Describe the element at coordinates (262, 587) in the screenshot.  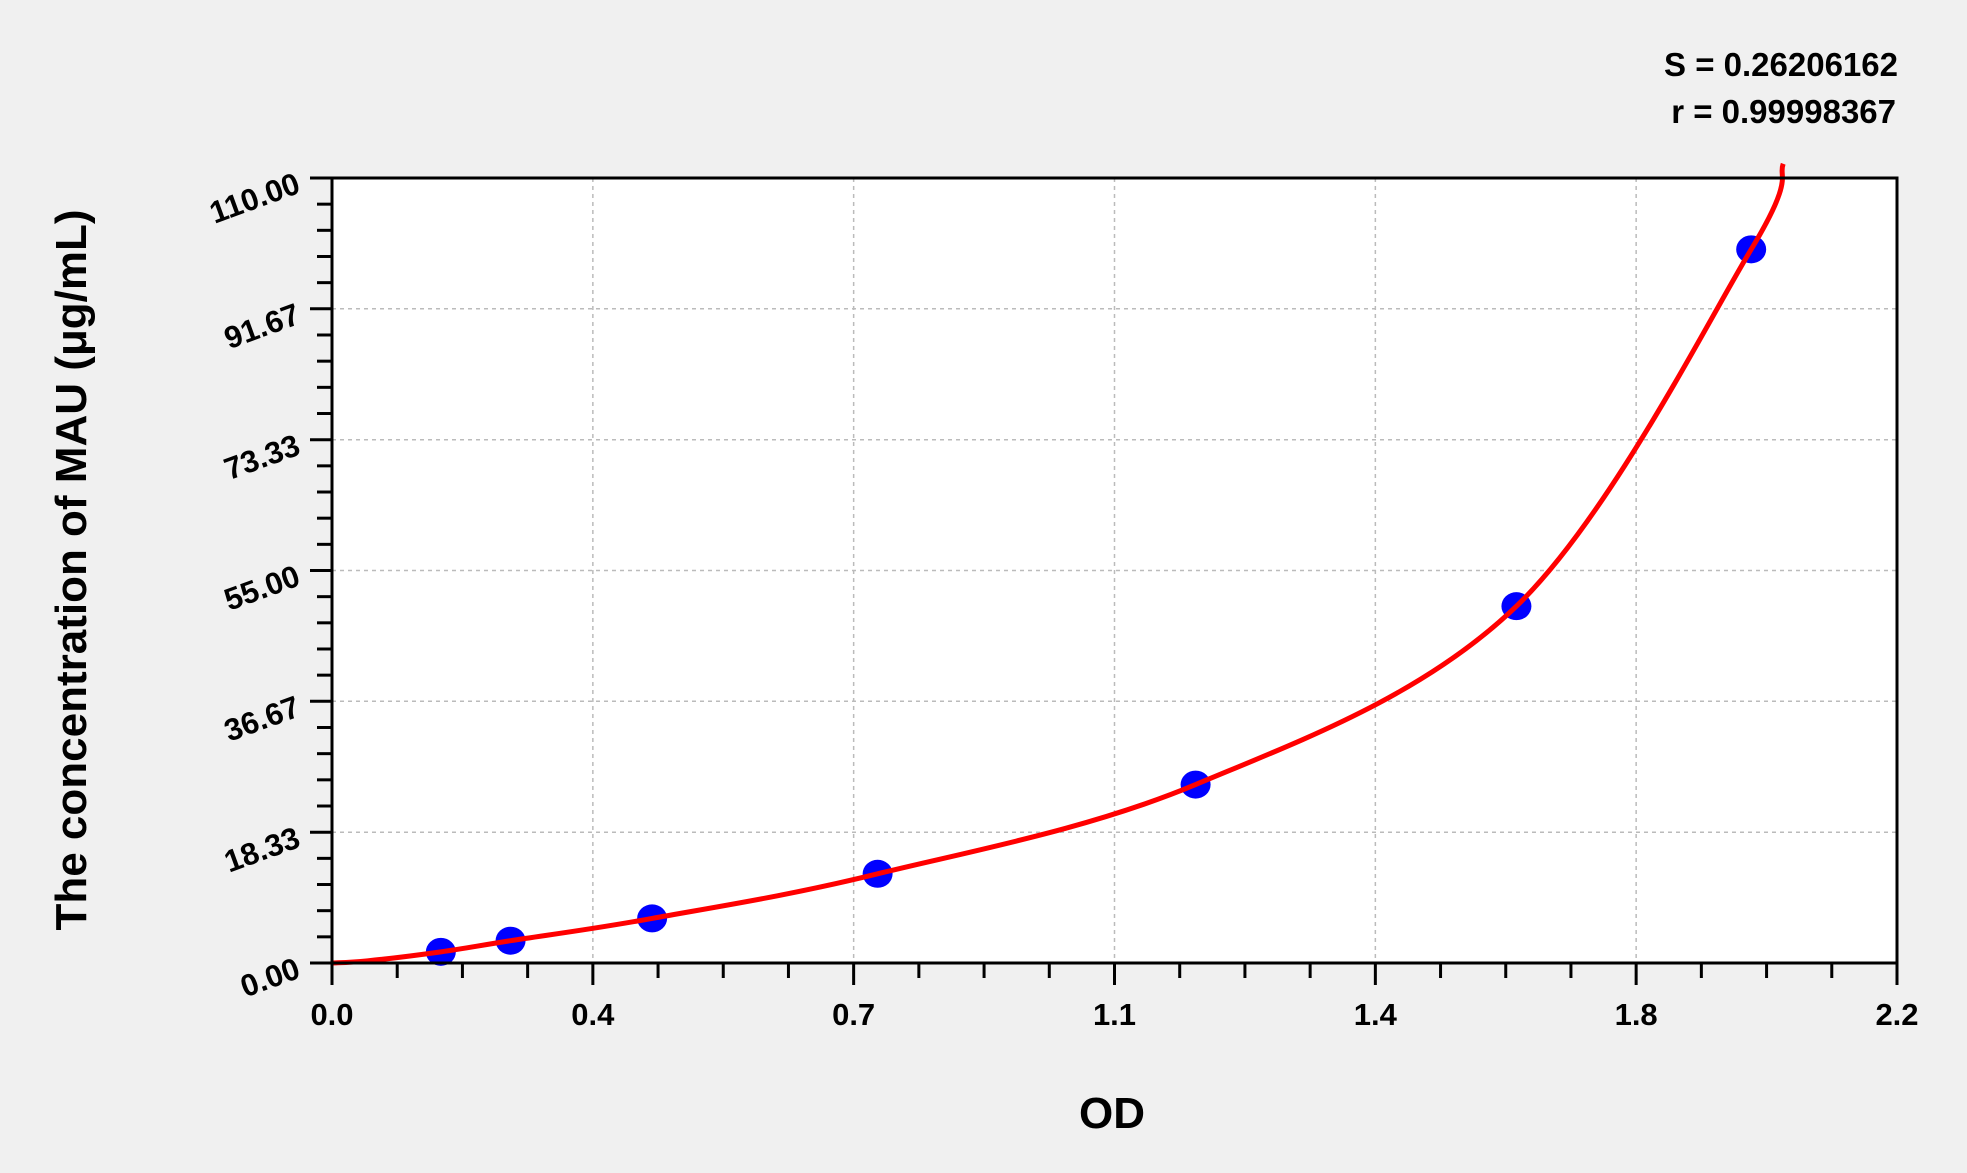
I see `y-tick-label: 55.00` at that location.